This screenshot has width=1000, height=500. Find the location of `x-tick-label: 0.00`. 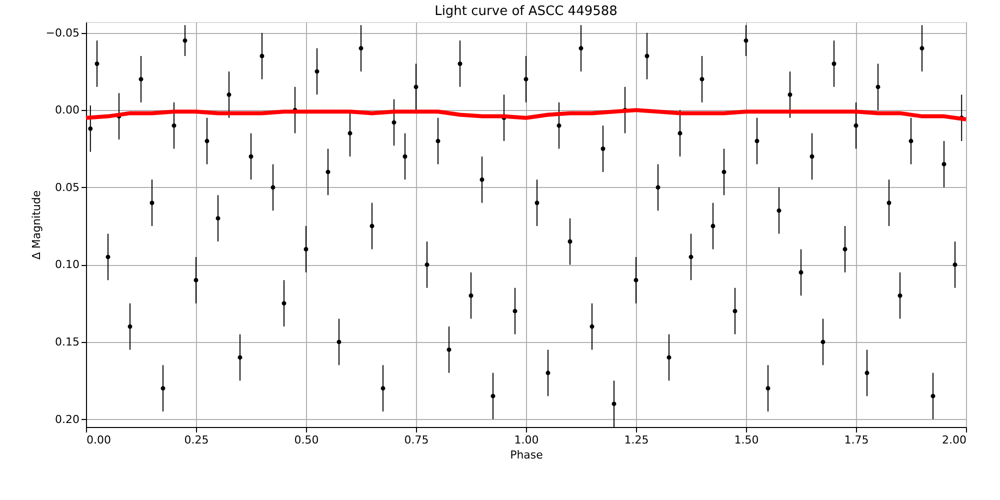

x-tick-label: 0.00 is located at coordinates (98, 440).